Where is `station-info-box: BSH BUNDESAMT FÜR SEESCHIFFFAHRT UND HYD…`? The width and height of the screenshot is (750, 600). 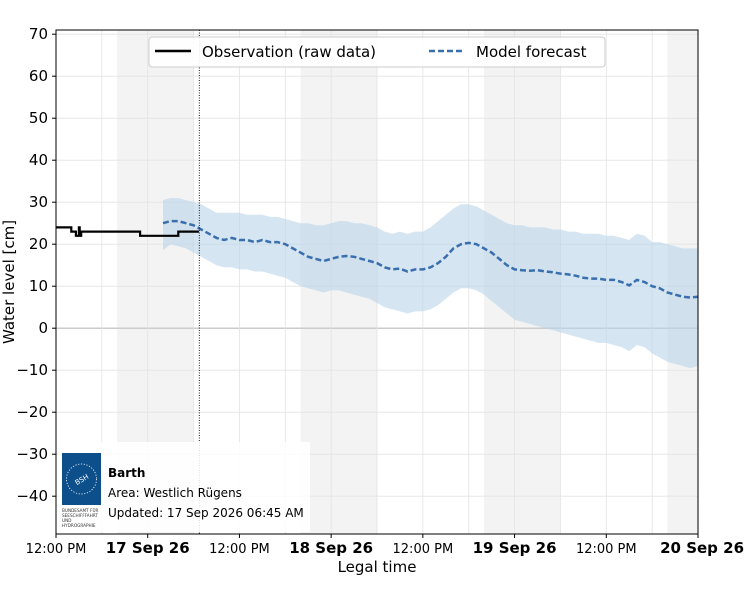 station-info-box: BSH BUNDESAMT FÜR SEESCHIFFFAHRT UND HYD… is located at coordinates (184, 487).